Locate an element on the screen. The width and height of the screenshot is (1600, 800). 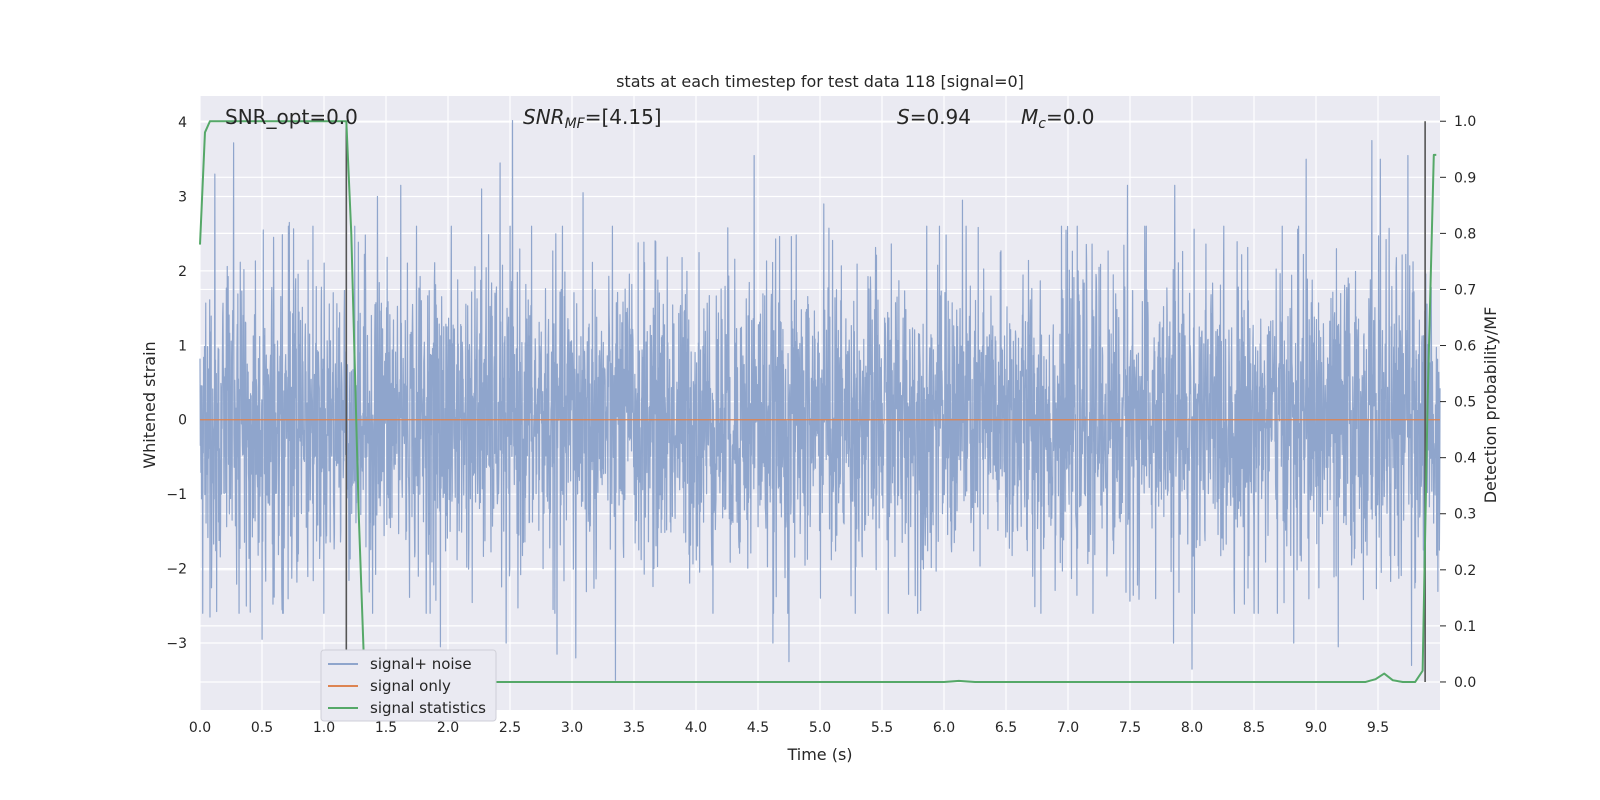
y-tick-label-5: 2 is located at coordinates (182, 272).